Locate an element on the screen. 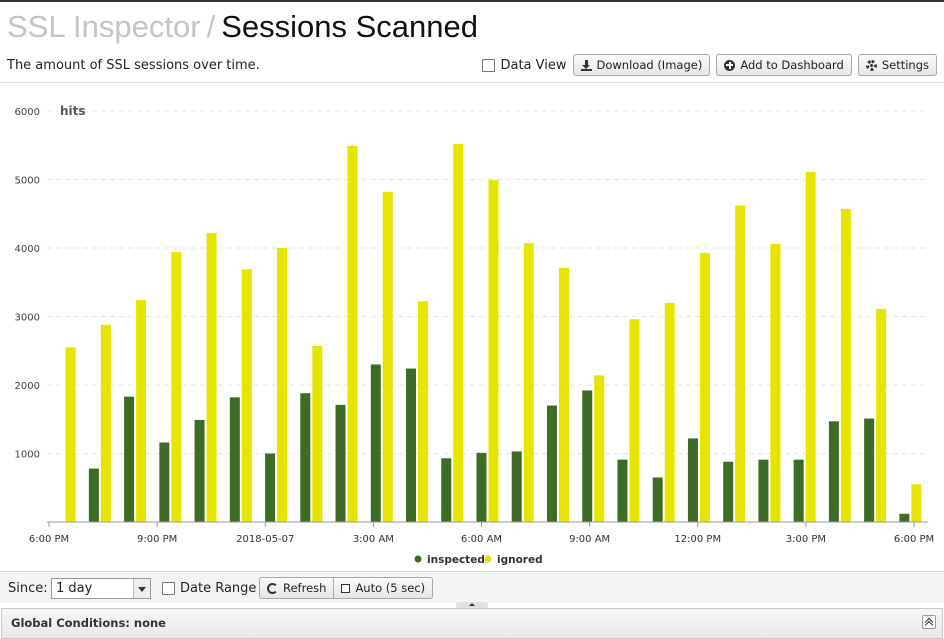  y-tick-label: 3000 is located at coordinates (27, 318).